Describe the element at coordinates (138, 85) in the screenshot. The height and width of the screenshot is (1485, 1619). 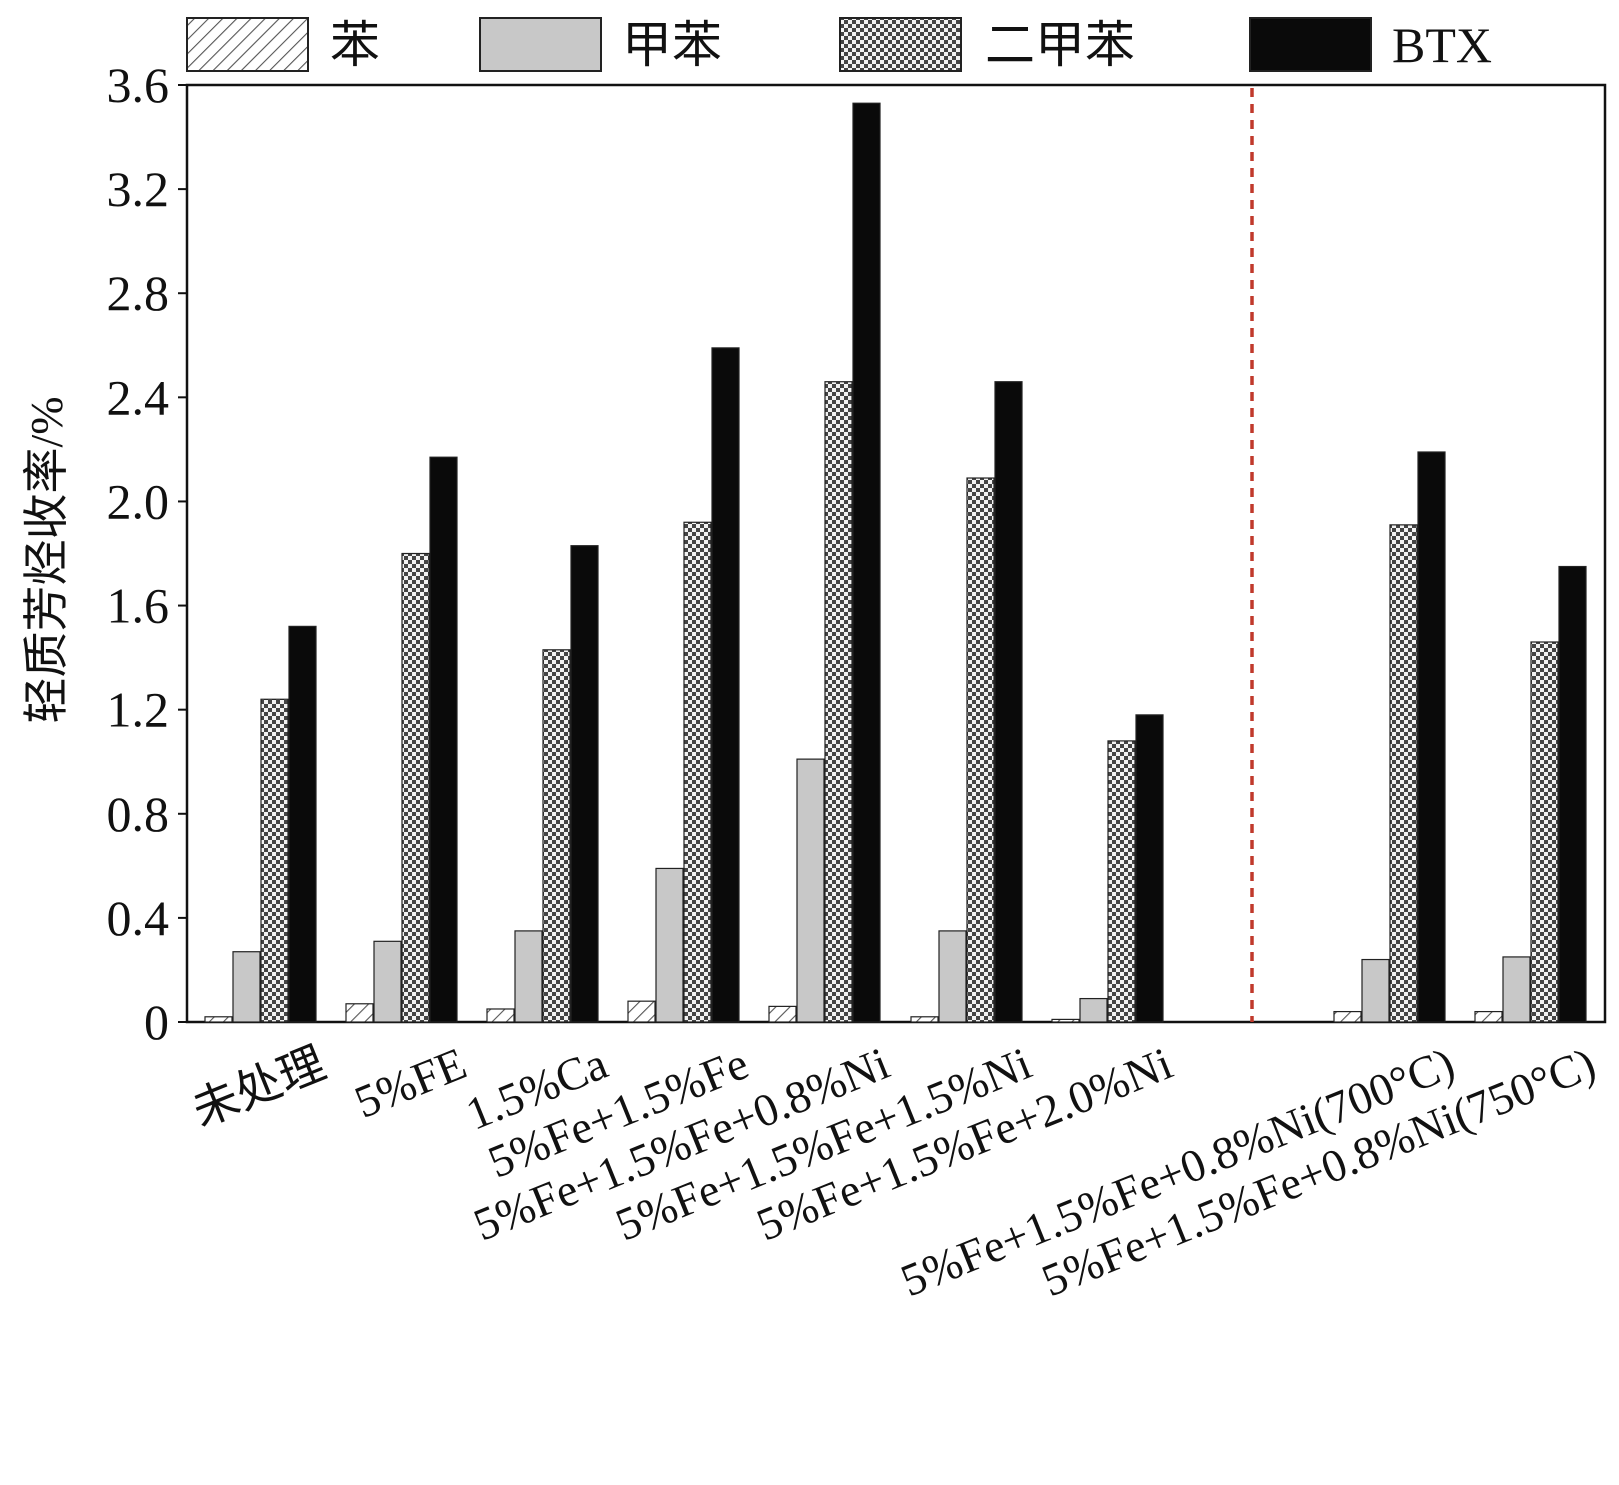
I see `y-tick-label: 3.6` at that location.